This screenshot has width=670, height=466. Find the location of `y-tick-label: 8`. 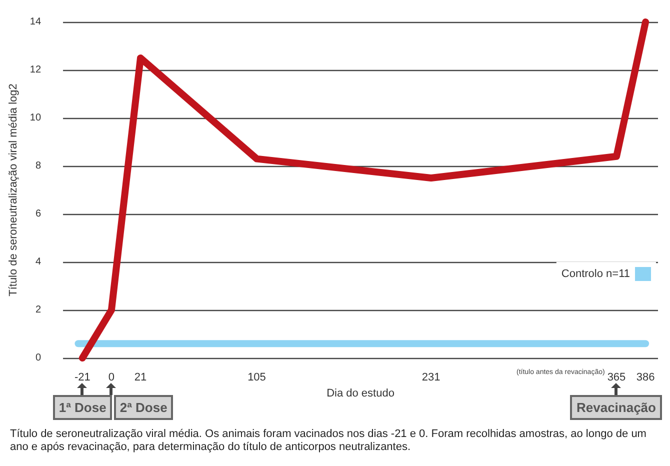

y-tick-label: 8 is located at coordinates (38, 166).